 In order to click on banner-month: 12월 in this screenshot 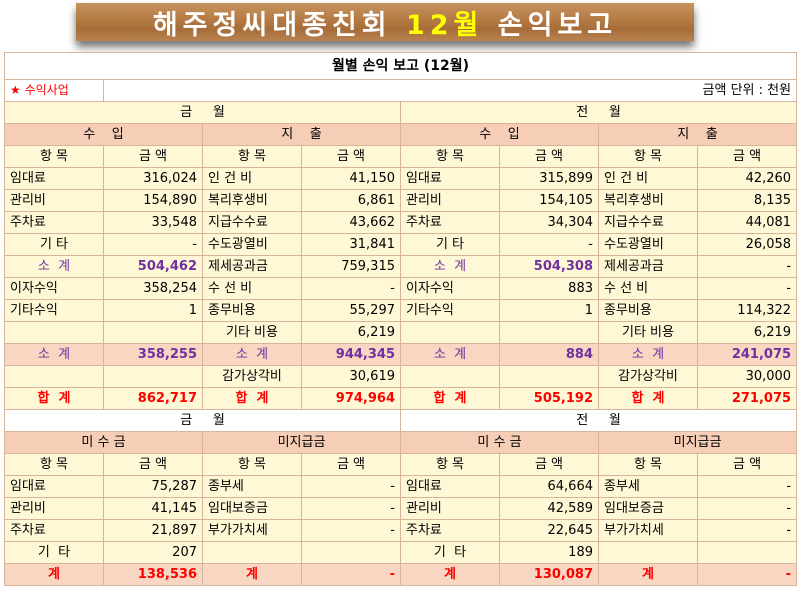, I will do `click(444, 25)`.